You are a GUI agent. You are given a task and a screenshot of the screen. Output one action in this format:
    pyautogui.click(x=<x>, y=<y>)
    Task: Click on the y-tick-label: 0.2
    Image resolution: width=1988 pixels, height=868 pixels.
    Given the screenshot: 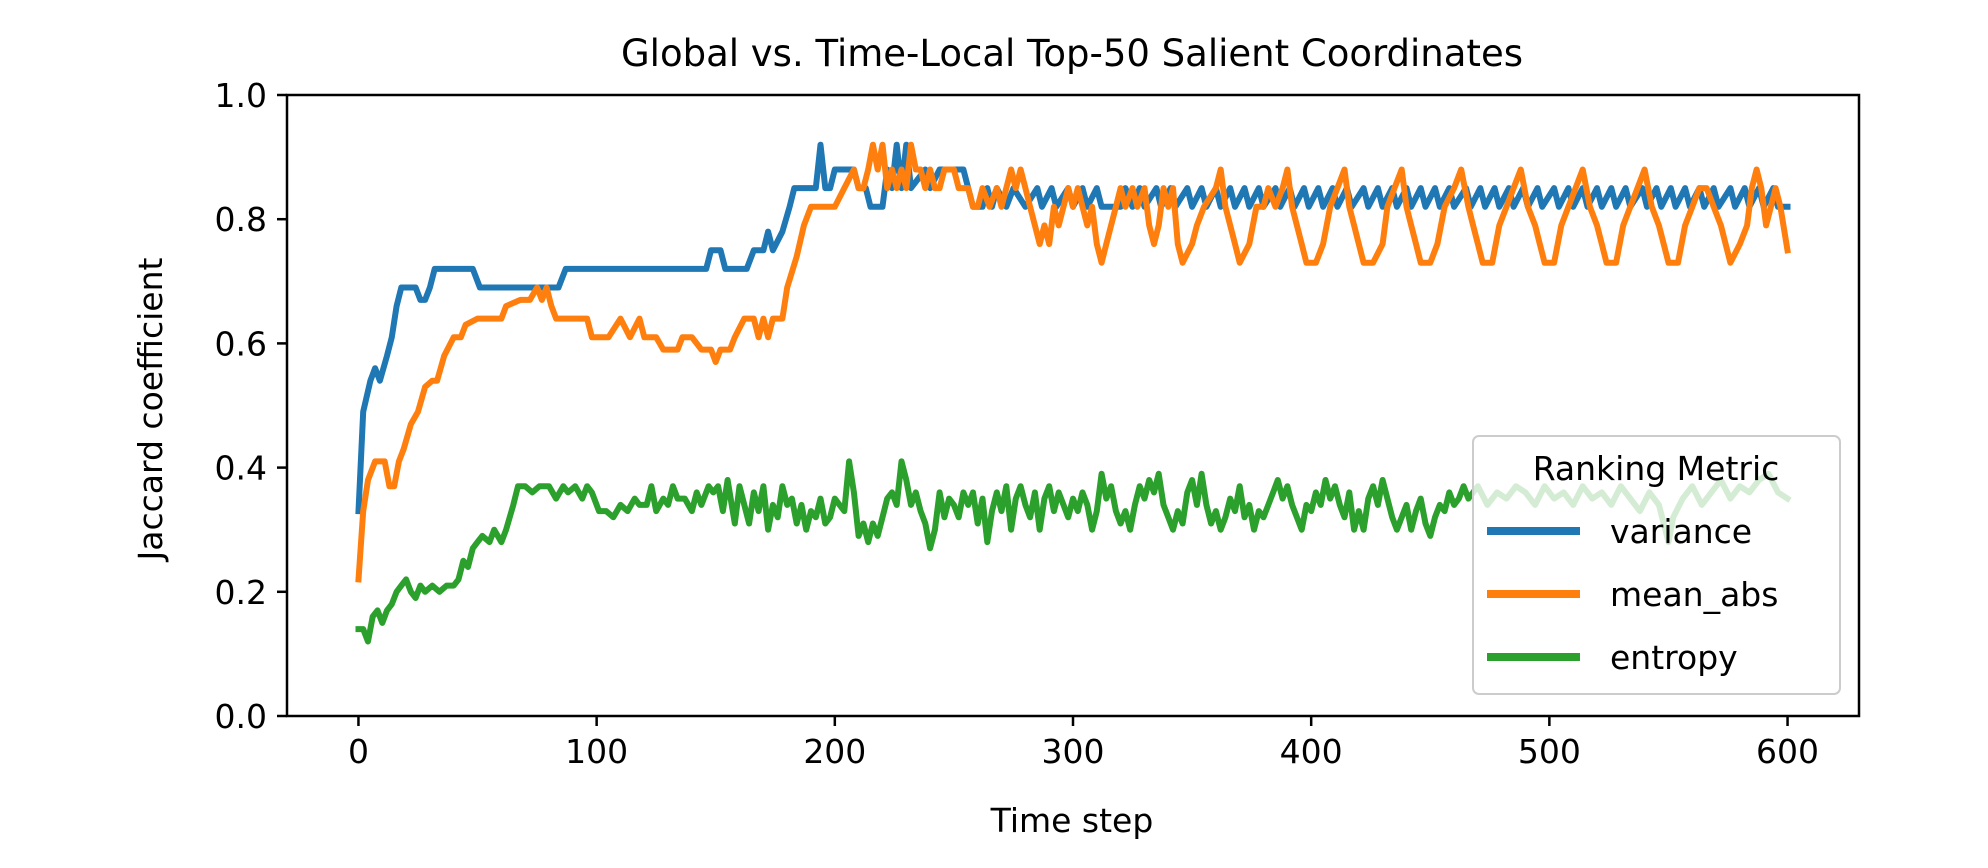 What is the action you would take?
    pyautogui.click(x=241, y=592)
    